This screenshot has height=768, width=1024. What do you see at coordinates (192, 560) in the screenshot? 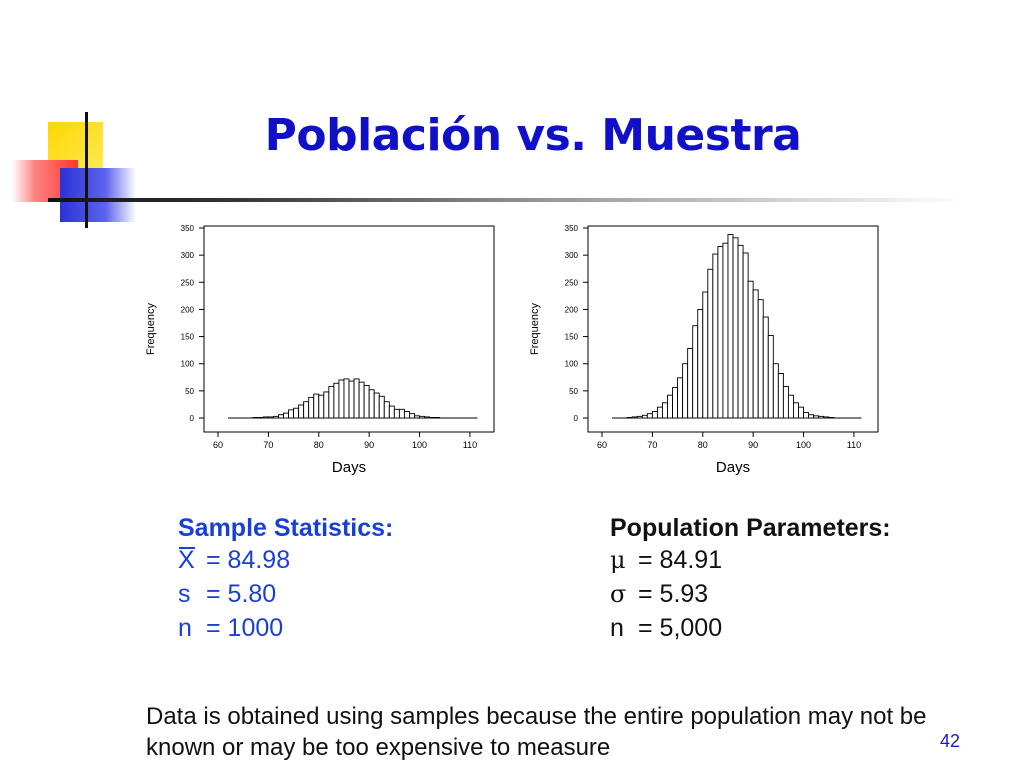
I see `x-bar-symbol: X` at bounding box center [192, 560].